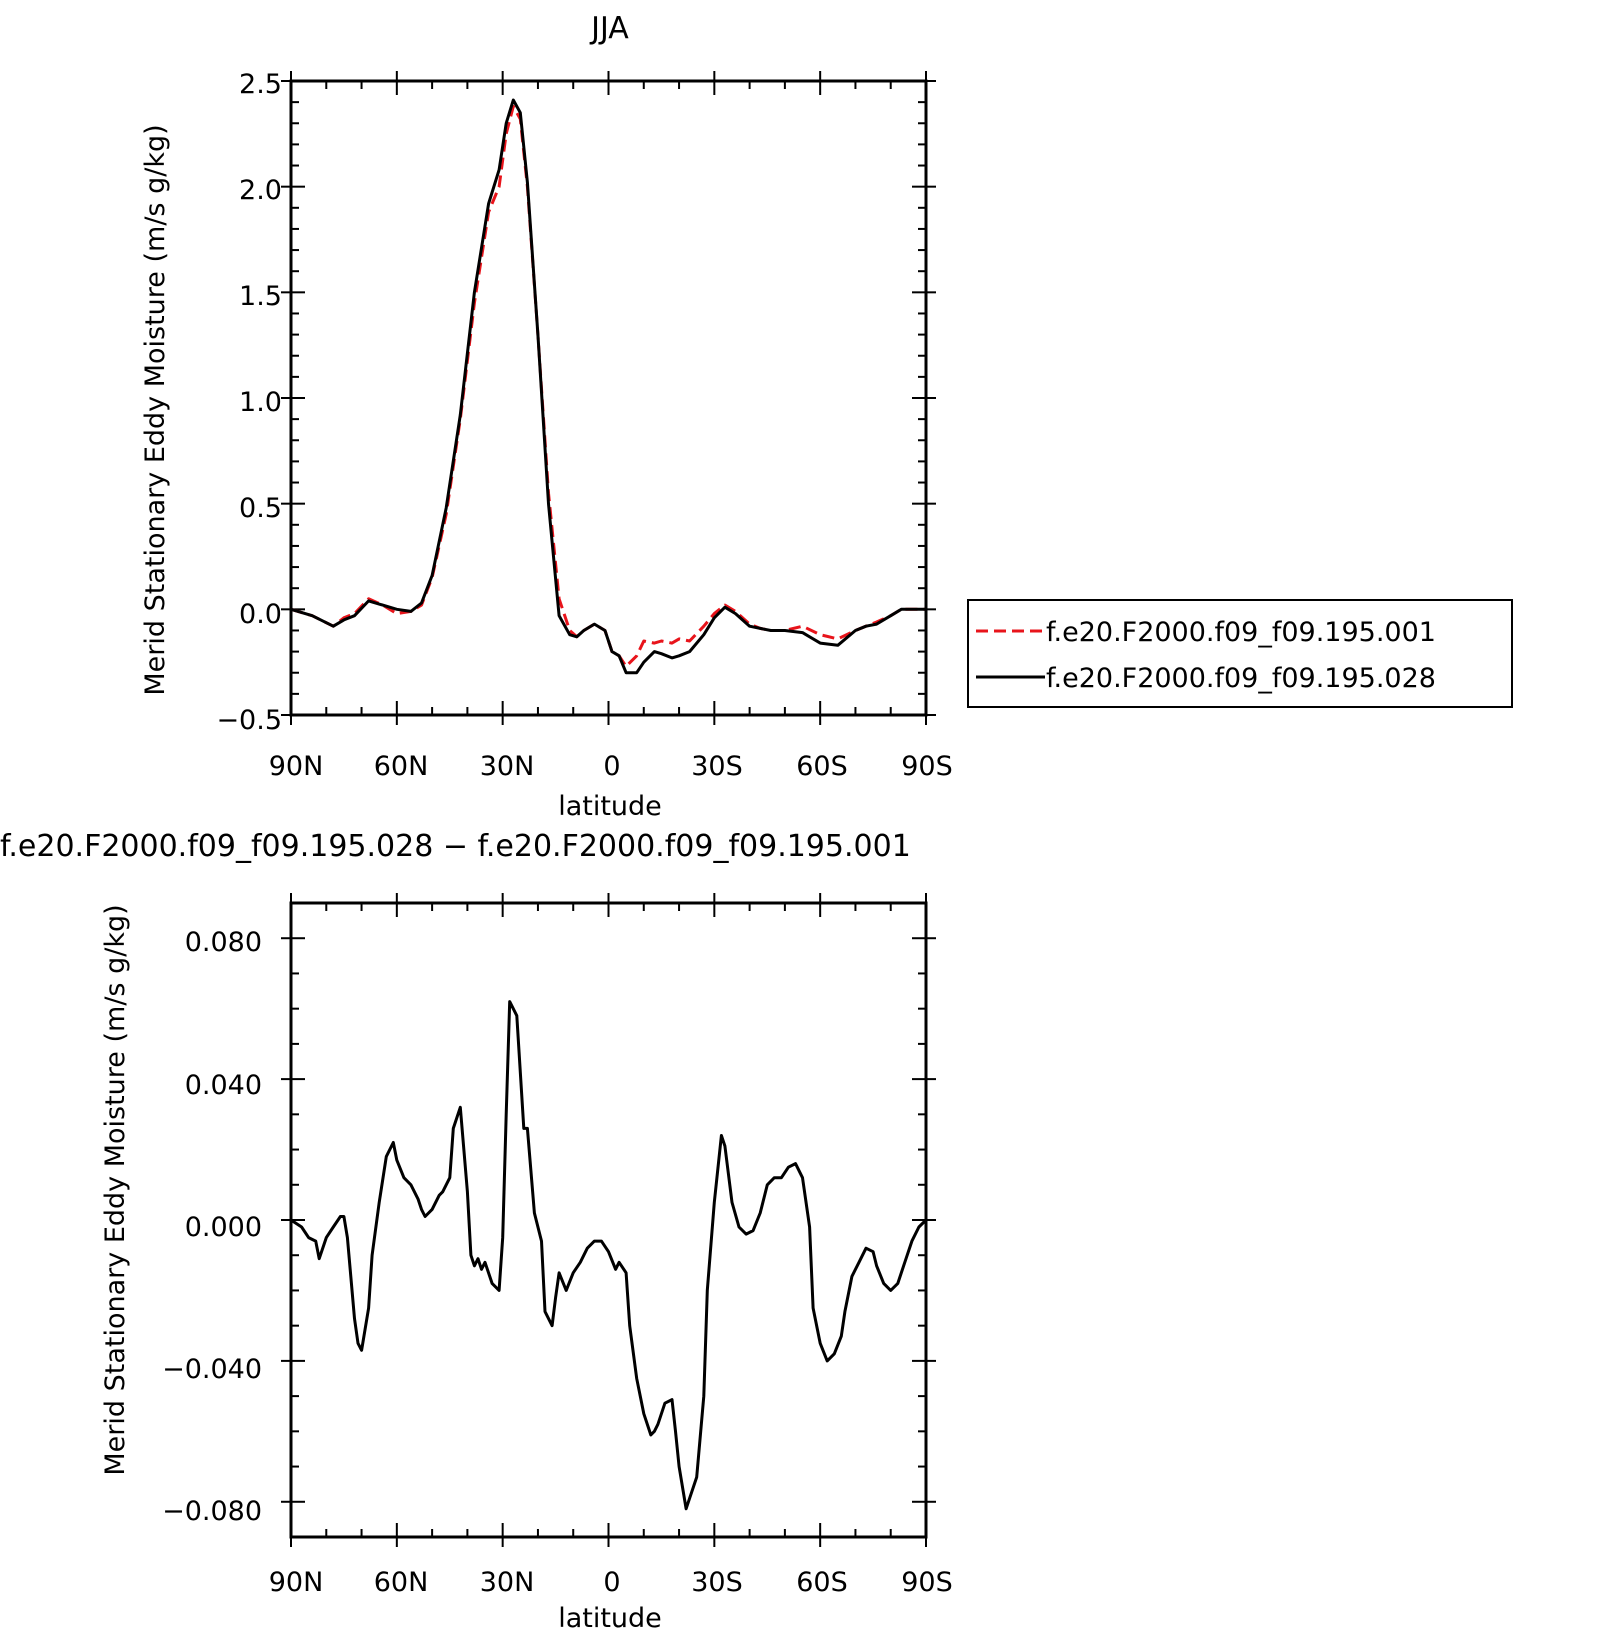 Image resolution: width=1605 pixels, height=1635 pixels. Describe the element at coordinates (610, 806) in the screenshot. I see `top-x-axis-label: latitude` at that location.